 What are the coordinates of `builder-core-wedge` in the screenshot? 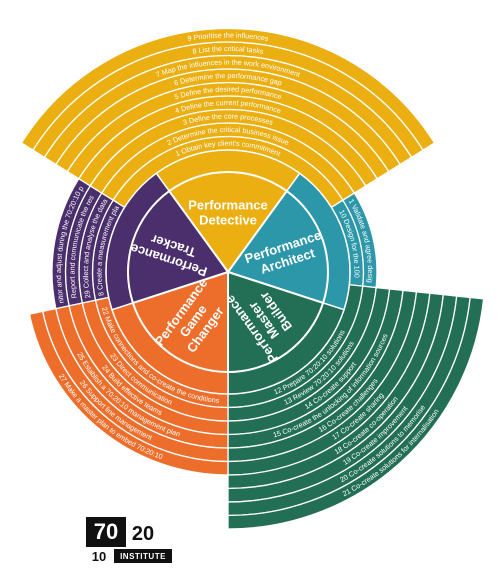 It's located at (276, 322).